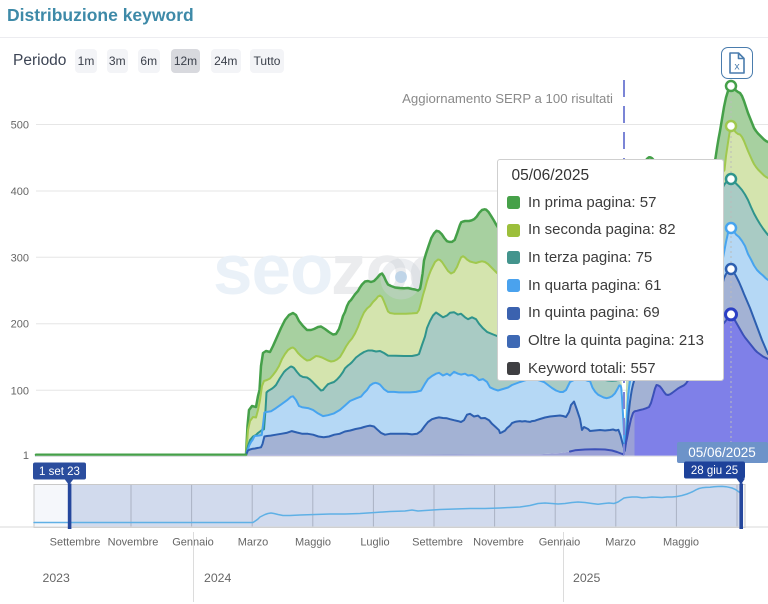  Describe the element at coordinates (57, 578) in the screenshot. I see `svg-text: 2023` at that location.